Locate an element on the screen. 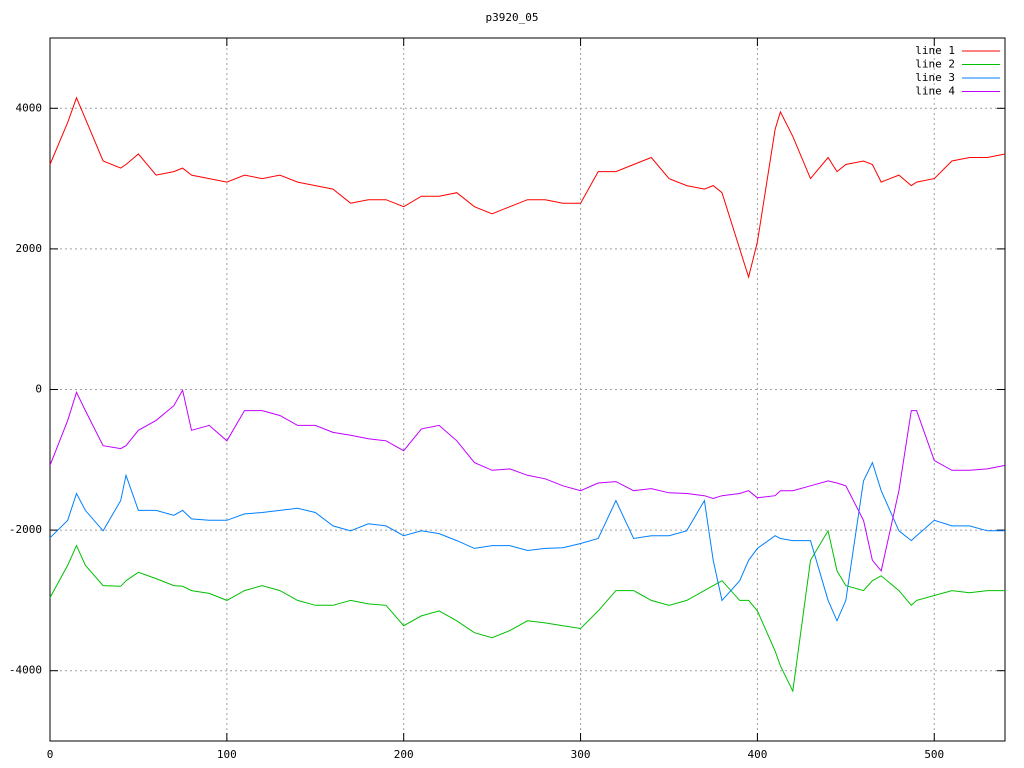 The height and width of the screenshot is (768, 1024). x-tick-label: 100 is located at coordinates (227, 754).